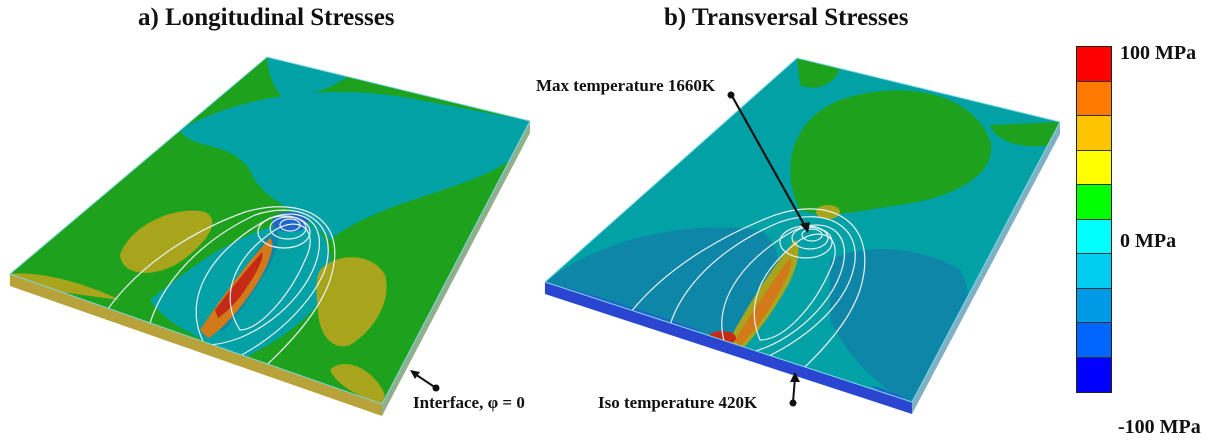 This screenshot has height=444, width=1224. What do you see at coordinates (1148, 241) in the screenshot?
I see `colorbar-mid-label: 0 MPa` at bounding box center [1148, 241].